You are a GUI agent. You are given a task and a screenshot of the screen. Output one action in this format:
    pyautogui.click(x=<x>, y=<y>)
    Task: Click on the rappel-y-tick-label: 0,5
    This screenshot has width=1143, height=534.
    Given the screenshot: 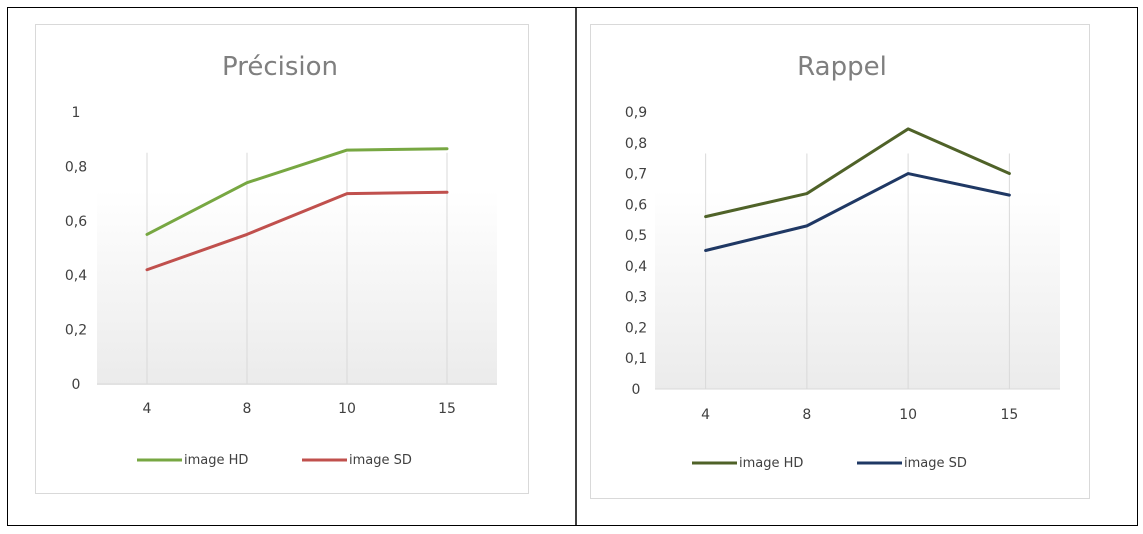 What is the action you would take?
    pyautogui.click(x=636, y=236)
    